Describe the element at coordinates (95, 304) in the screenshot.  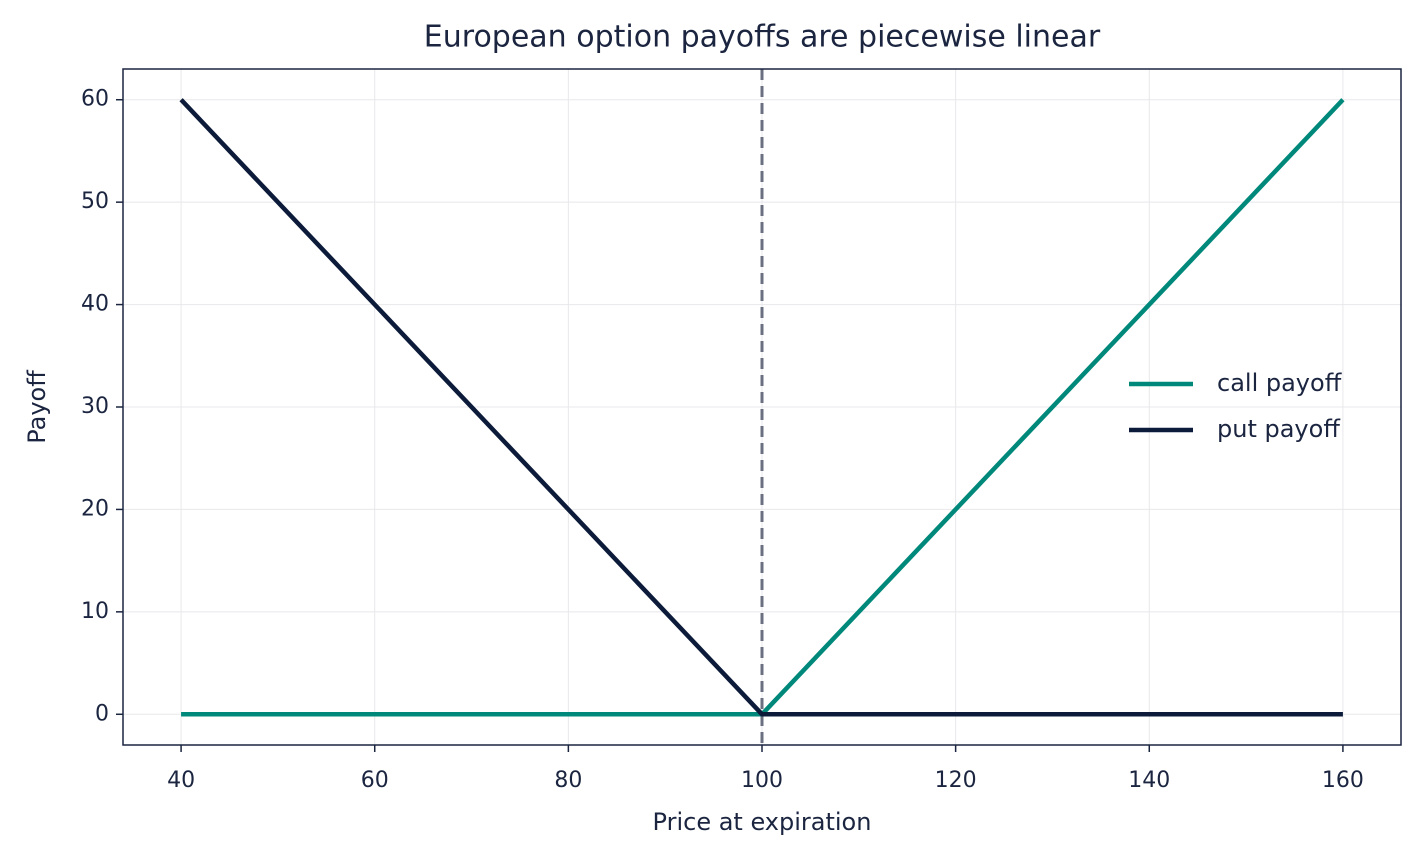
I see `y-tick-label: 40` at that location.